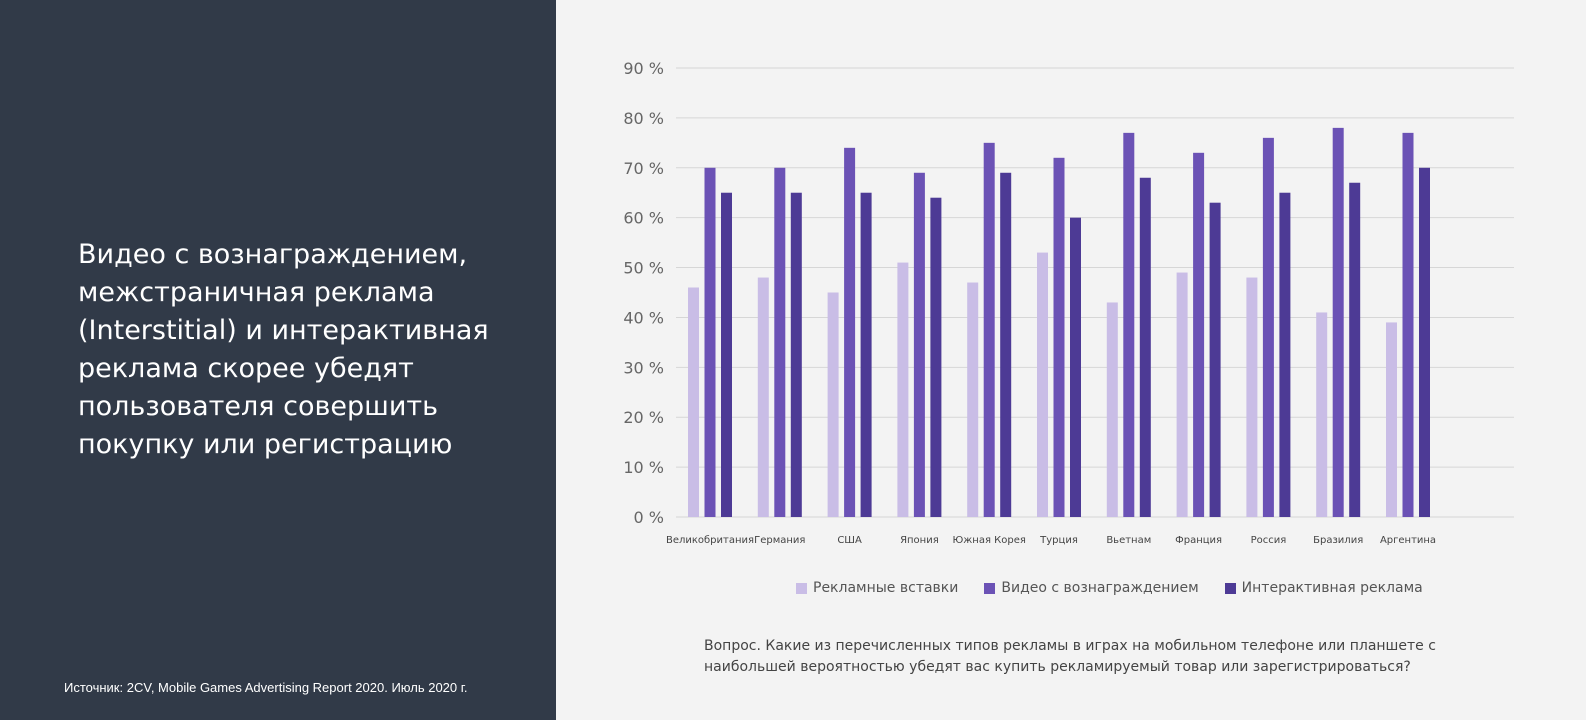 Image resolution: width=1586 pixels, height=720 pixels. Describe the element at coordinates (1230, 588) in the screenshot. I see `legend-swatch-interactive` at that location.